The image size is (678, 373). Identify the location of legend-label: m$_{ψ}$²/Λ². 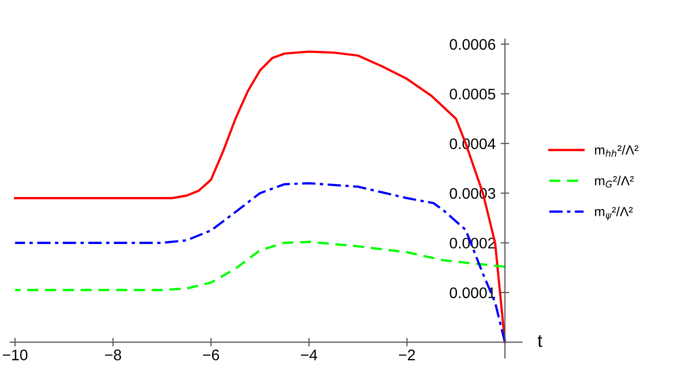
(614, 213).